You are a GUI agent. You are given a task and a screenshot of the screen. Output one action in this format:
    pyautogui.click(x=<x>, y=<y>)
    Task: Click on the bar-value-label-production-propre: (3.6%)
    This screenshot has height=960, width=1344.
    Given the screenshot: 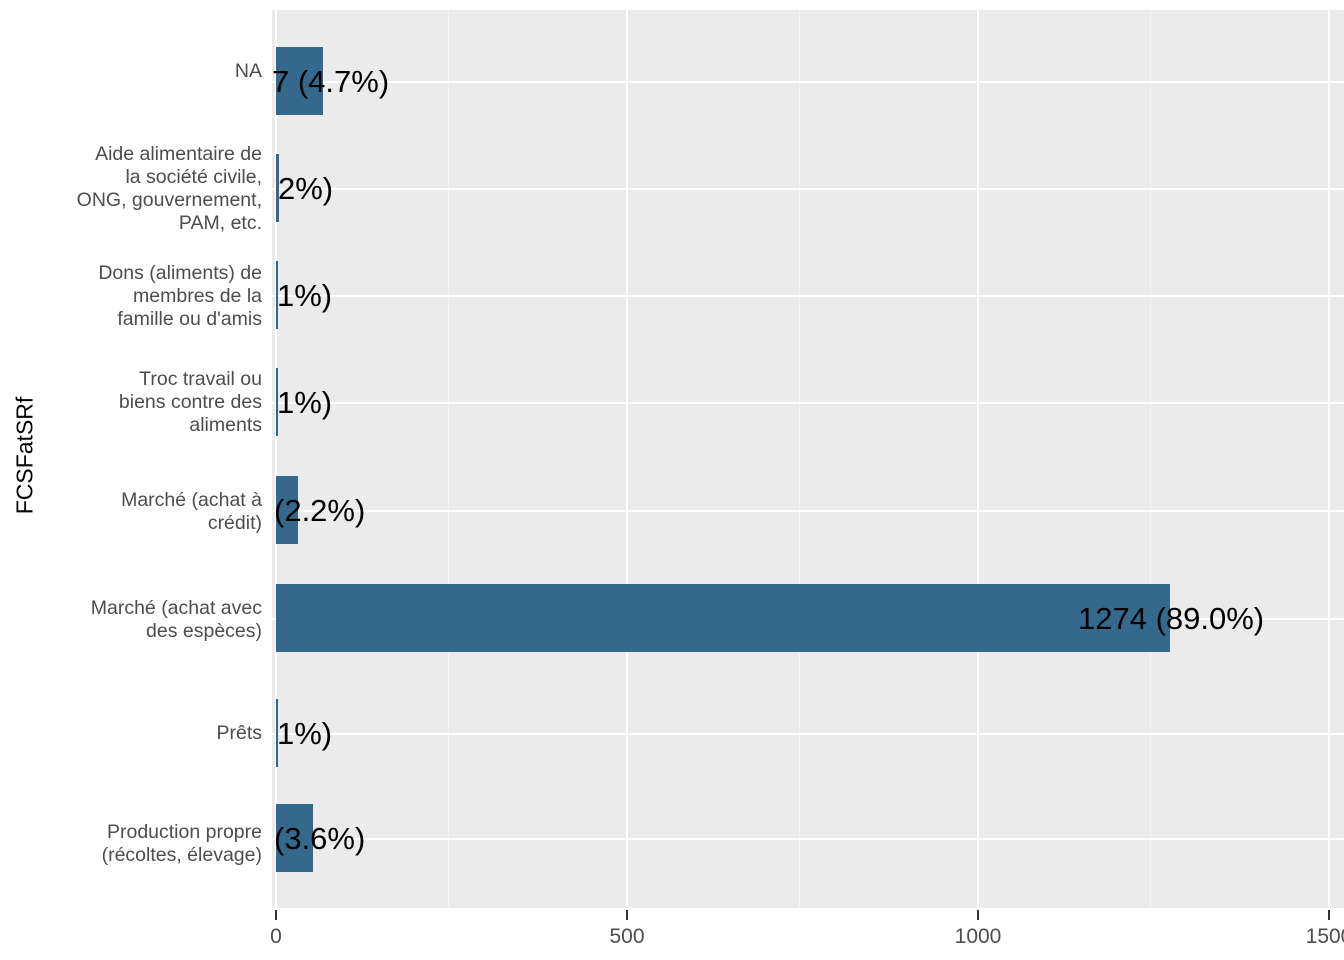 What is the action you would take?
    pyautogui.click(x=320, y=838)
    